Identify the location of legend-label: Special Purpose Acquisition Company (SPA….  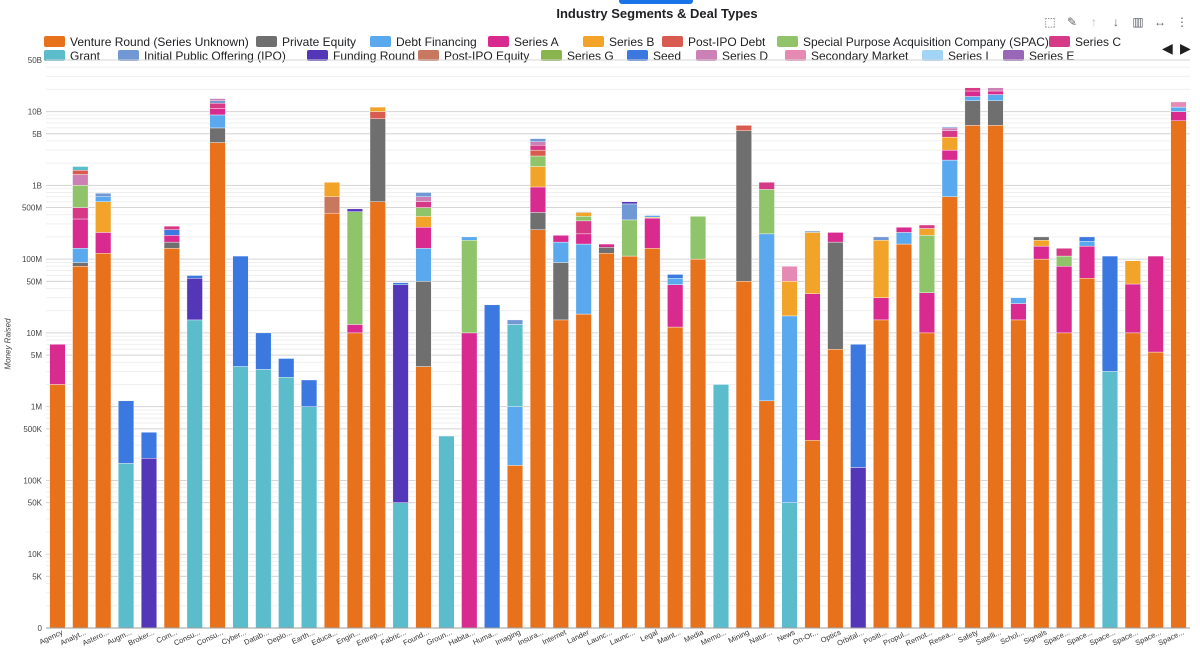
(926, 41).